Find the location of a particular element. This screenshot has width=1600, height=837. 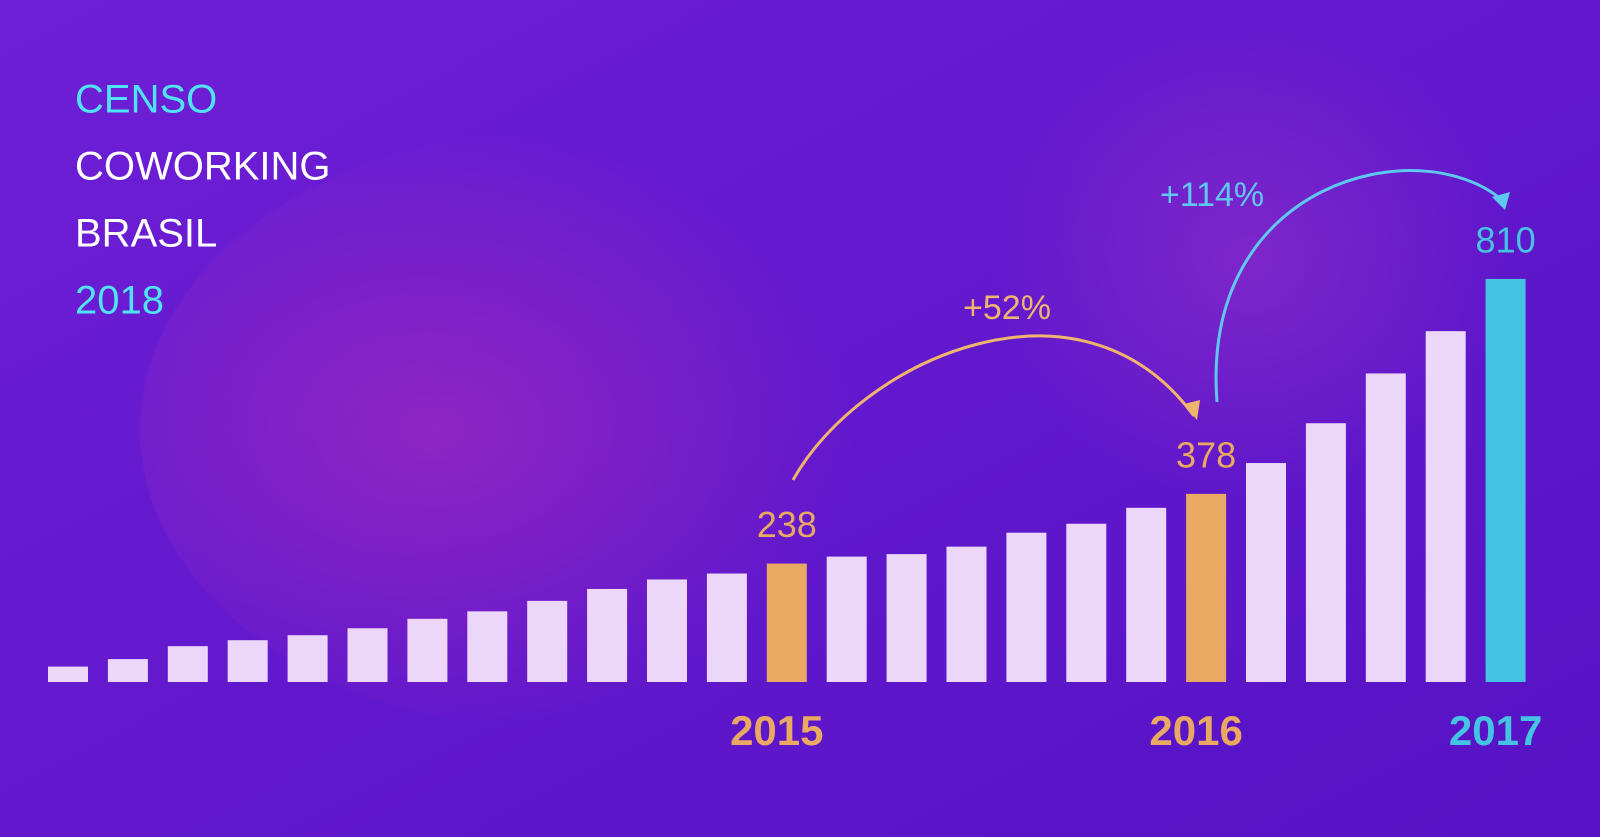

value-label: 238 is located at coordinates (787, 524).